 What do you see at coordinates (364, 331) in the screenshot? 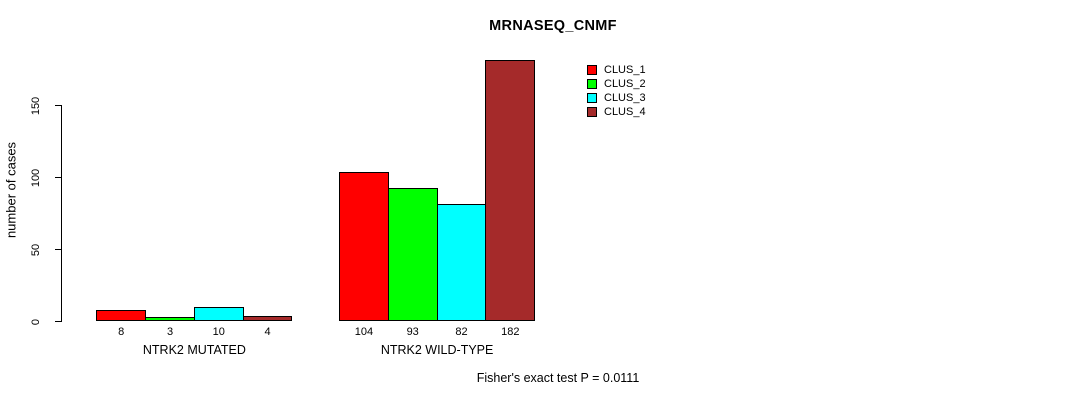
I see `bar-value-label: 104` at bounding box center [364, 331].